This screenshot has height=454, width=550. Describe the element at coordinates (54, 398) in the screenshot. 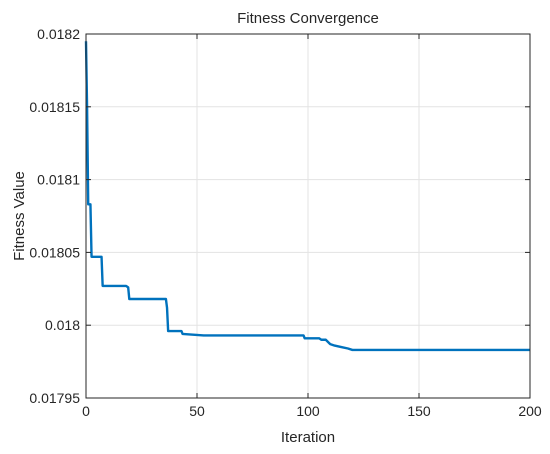

I see `y-tick-label: 0.01795` at that location.